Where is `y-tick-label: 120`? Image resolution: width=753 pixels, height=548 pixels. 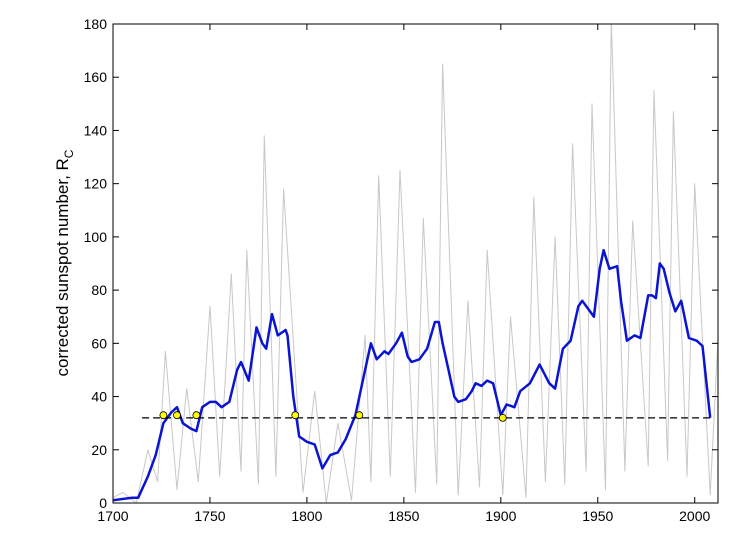
y-tick-label: 120 is located at coordinates (96, 184).